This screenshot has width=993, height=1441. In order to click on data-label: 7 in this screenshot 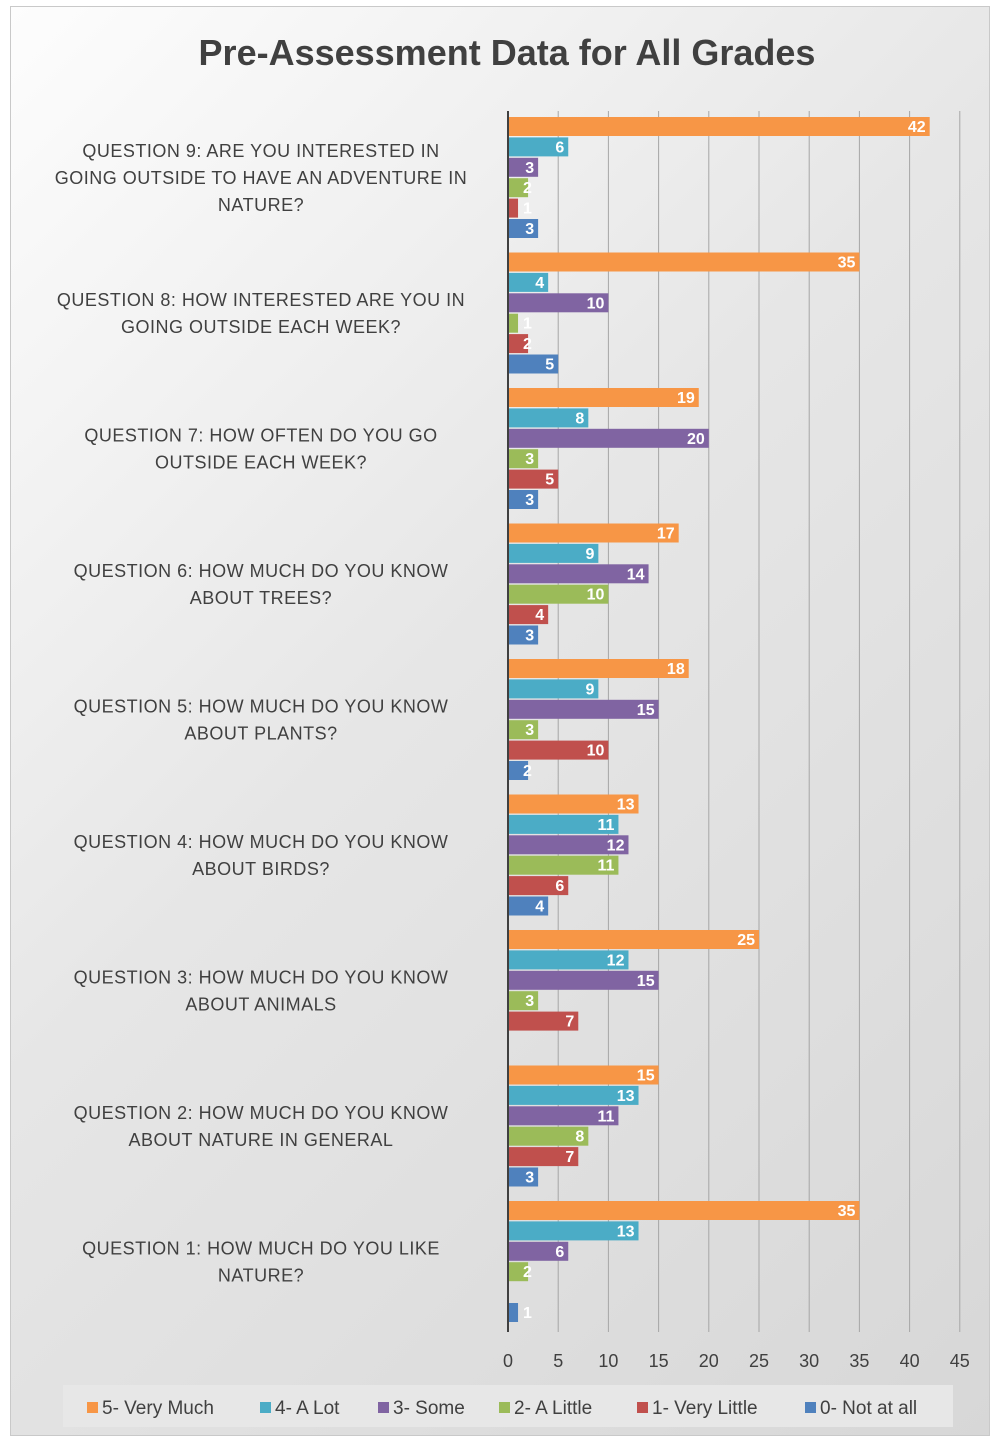, I will do `click(569, 1022)`.